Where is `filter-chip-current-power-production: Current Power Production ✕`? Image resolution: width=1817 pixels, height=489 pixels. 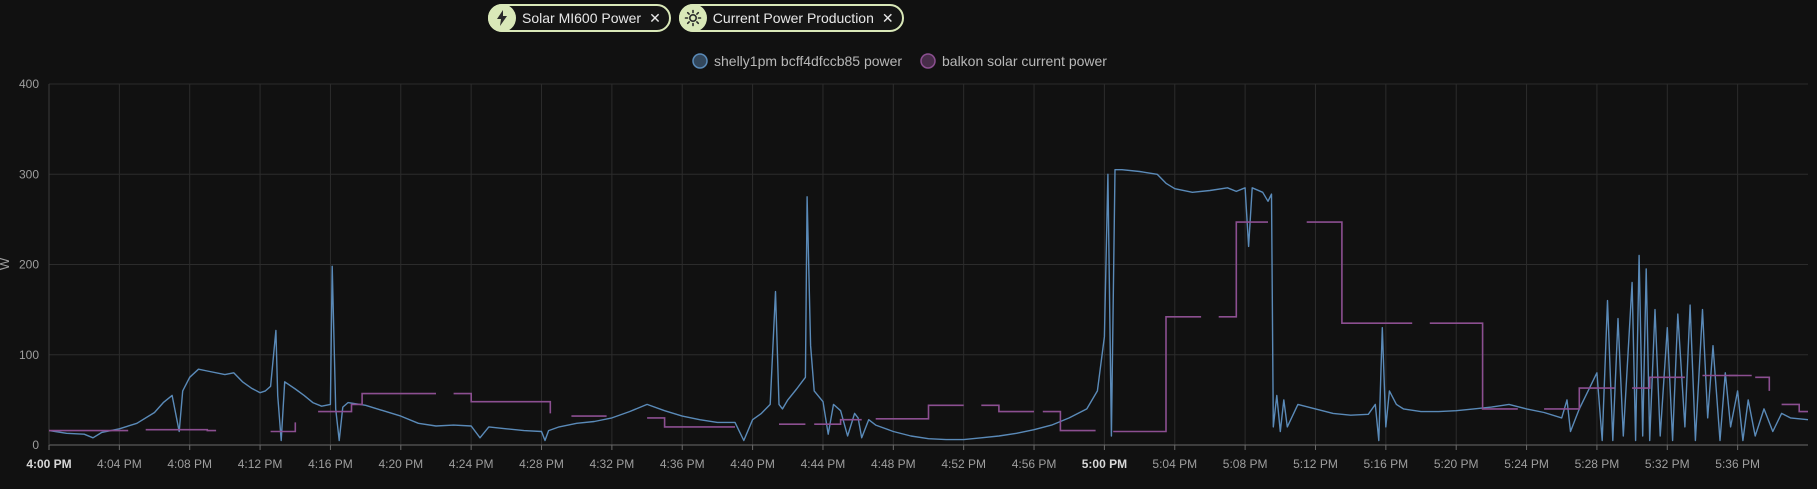
filter-chip-current-power-production: Current Power Production ✕ is located at coordinates (791, 18).